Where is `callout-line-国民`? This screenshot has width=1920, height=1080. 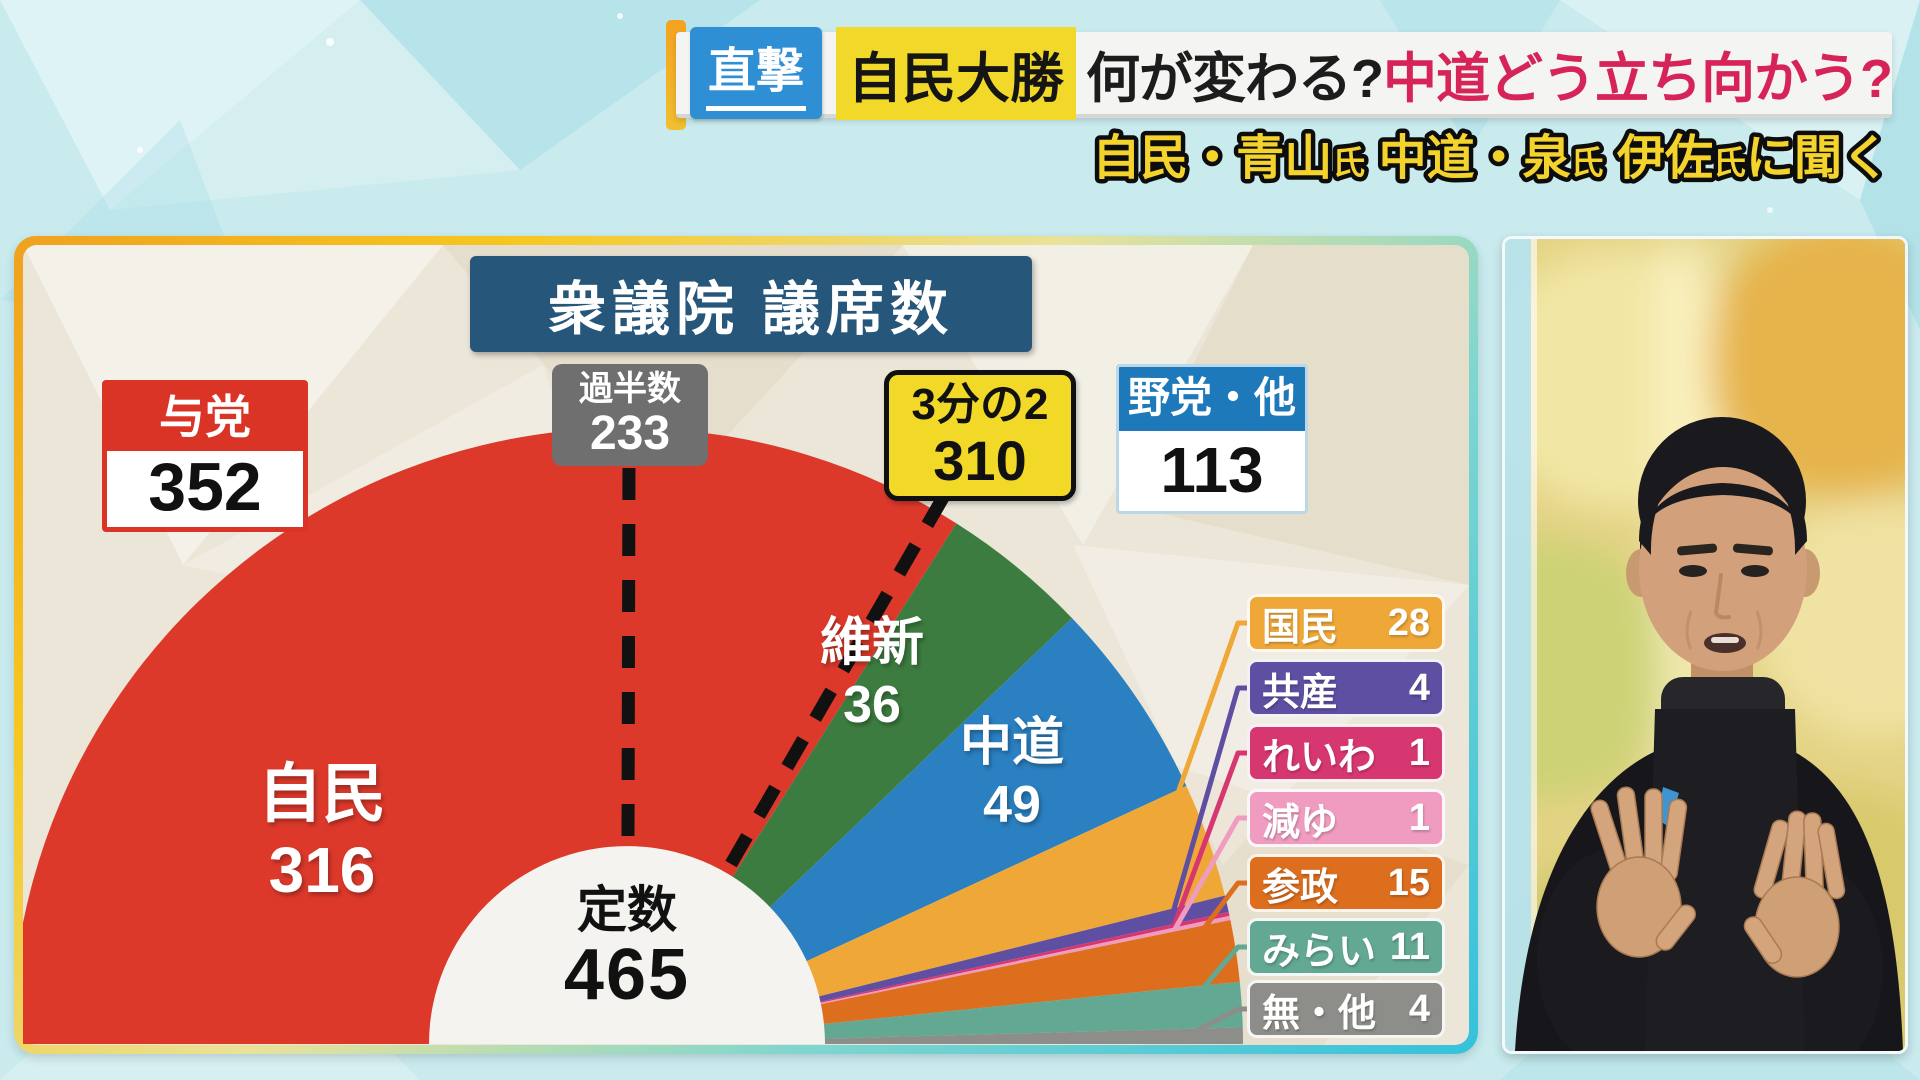
callout-line-国民 is located at coordinates (1200, 739).